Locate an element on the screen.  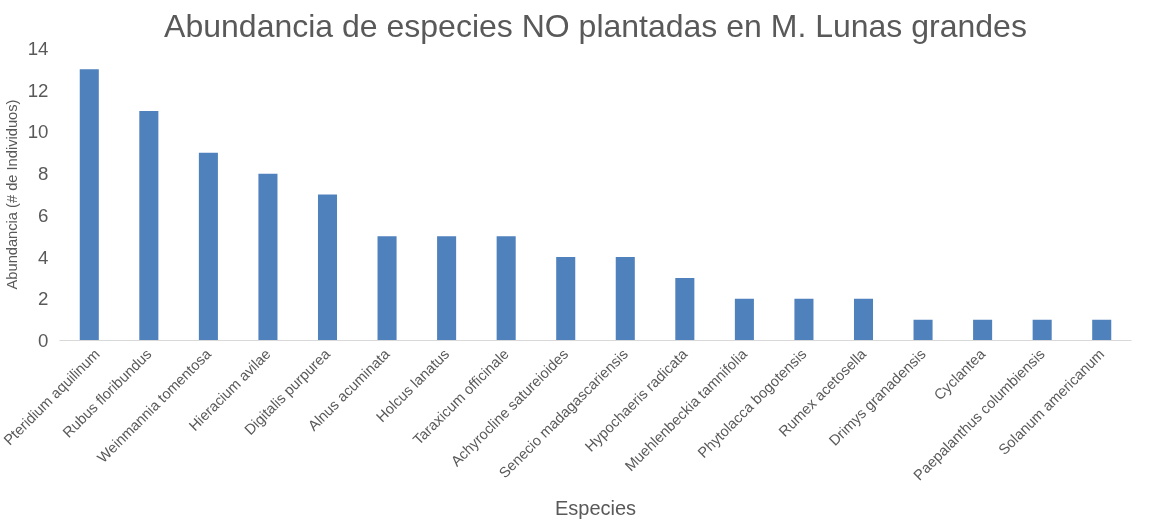
y-tick-label: 4 is located at coordinates (43, 257).